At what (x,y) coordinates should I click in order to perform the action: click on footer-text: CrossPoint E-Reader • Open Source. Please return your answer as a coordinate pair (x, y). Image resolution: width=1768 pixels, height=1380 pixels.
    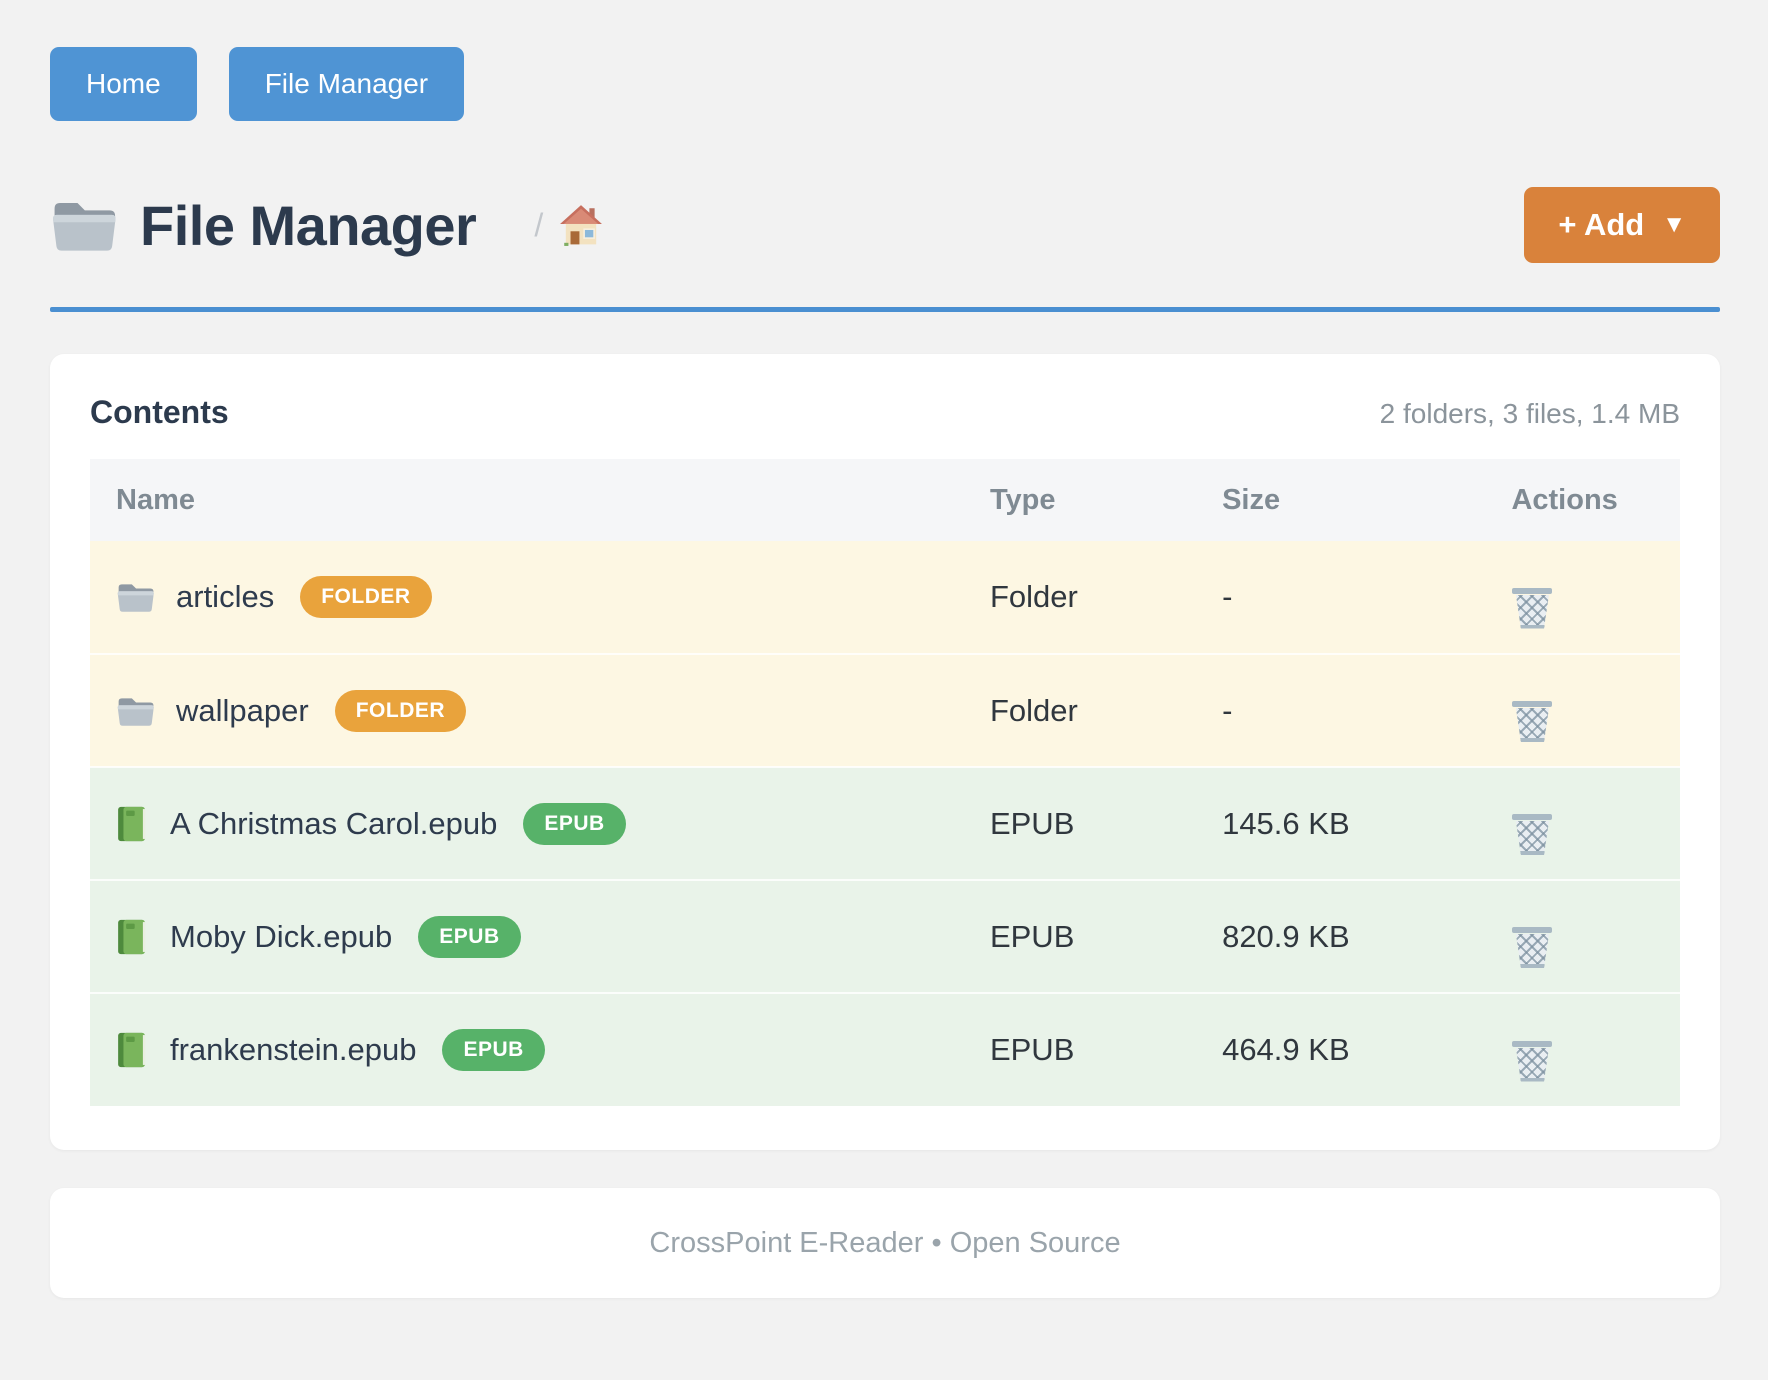
    Looking at the image, I should click on (885, 1242).